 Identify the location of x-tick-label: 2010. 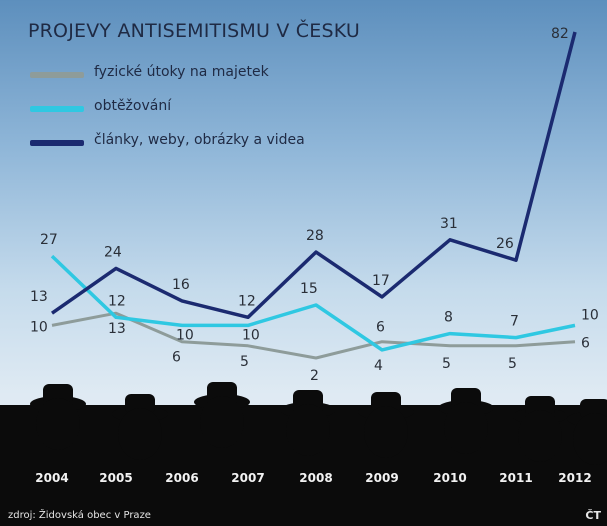
(449, 478).